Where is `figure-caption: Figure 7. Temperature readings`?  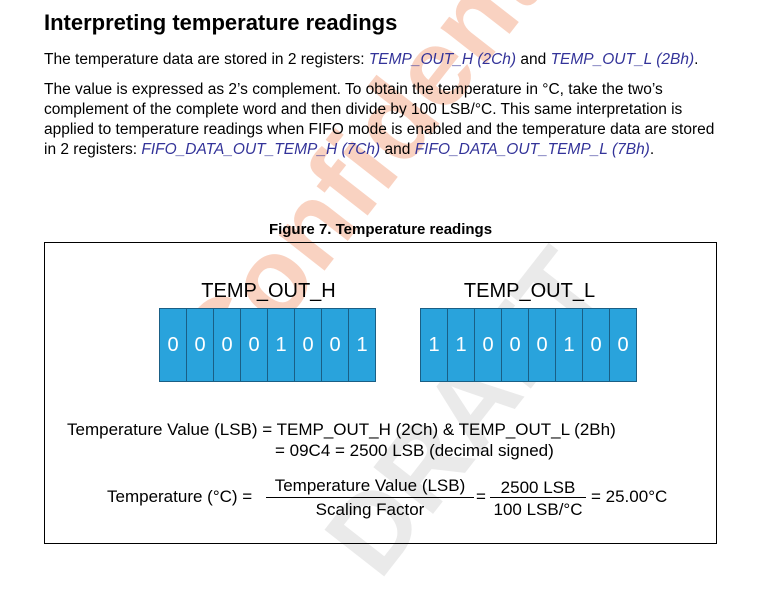
figure-caption: Figure 7. Temperature readings is located at coordinates (380, 229).